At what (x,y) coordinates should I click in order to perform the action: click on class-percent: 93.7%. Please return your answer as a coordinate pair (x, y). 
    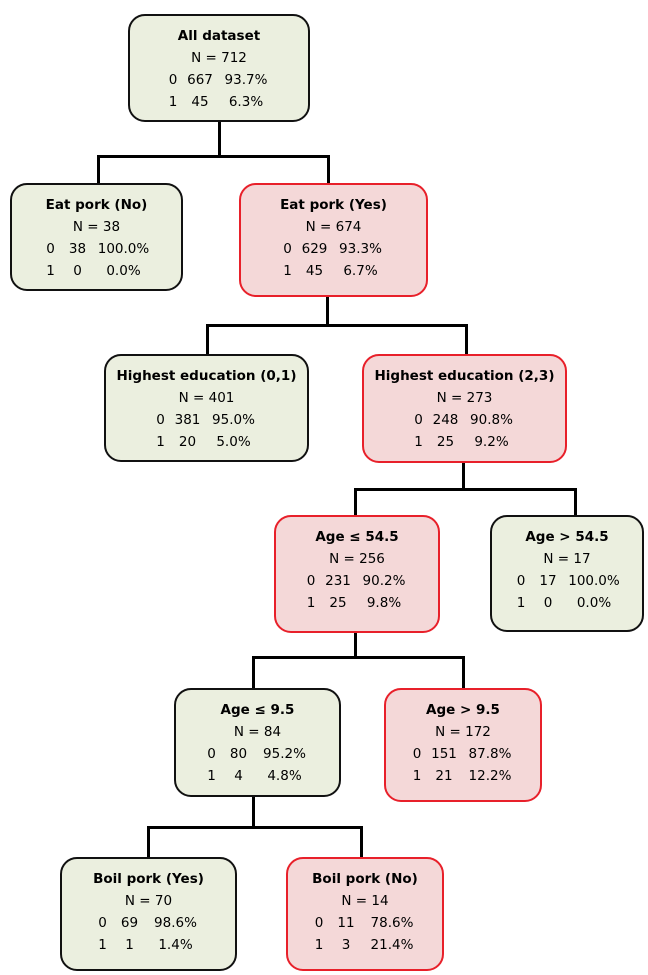
    Looking at the image, I should click on (246, 80).